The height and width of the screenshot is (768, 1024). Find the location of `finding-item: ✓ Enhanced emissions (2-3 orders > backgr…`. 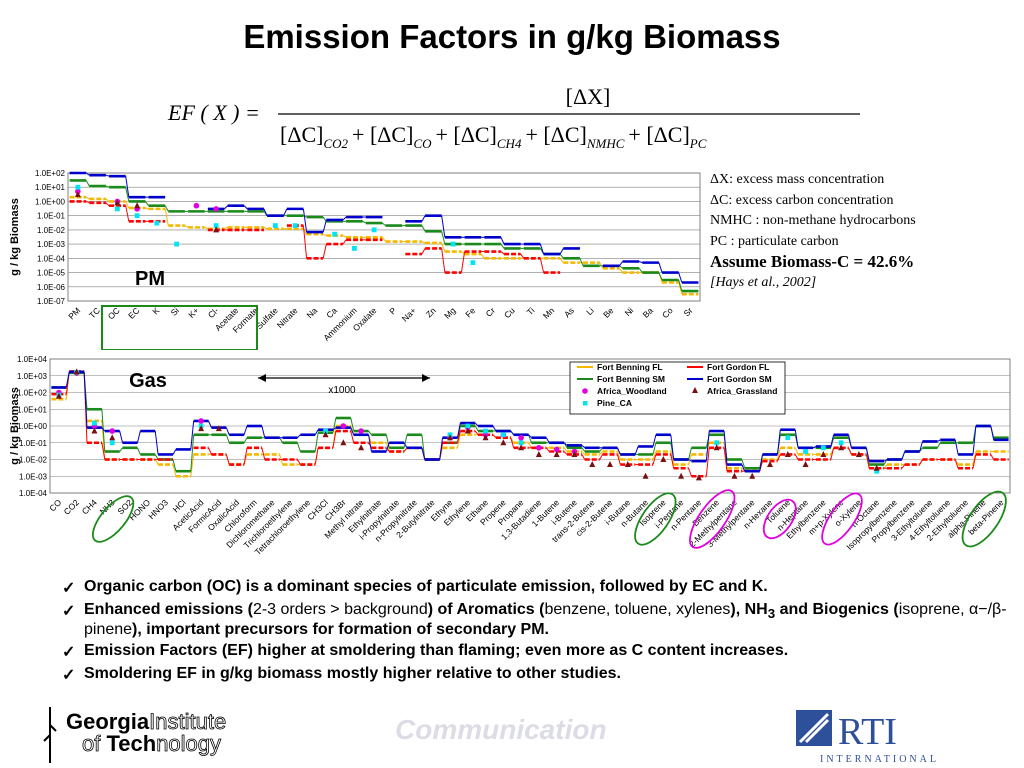

finding-item: ✓ Enhanced emissions (2-3 orders > backgr… is located at coordinates (537, 620).